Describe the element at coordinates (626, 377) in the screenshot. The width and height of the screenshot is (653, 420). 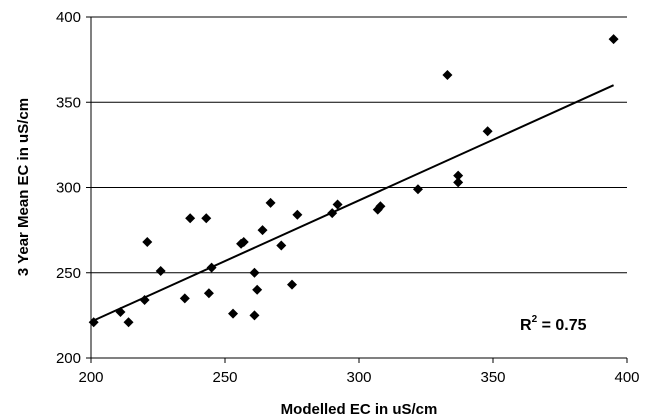
I see `x-tick-label: 400` at that location.